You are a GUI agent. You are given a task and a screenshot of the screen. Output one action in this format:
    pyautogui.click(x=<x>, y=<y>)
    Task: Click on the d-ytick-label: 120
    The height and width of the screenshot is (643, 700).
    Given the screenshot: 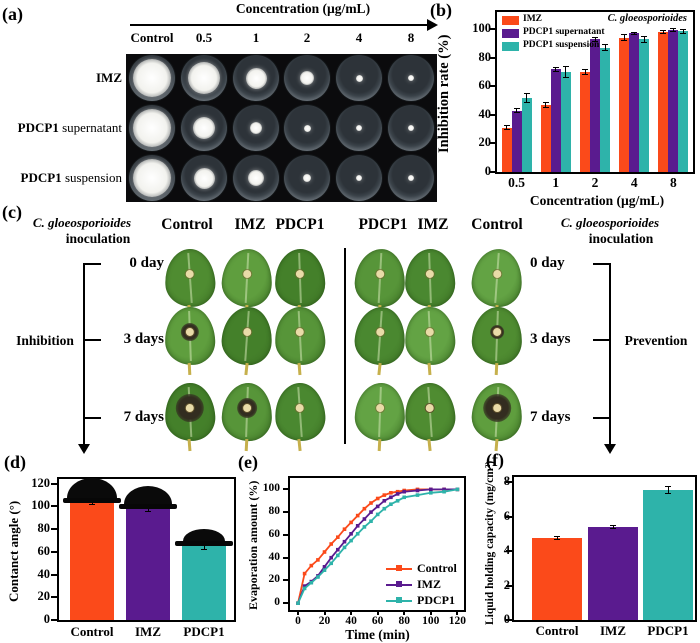 What is the action you would take?
    pyautogui.click(x=40, y=482)
    